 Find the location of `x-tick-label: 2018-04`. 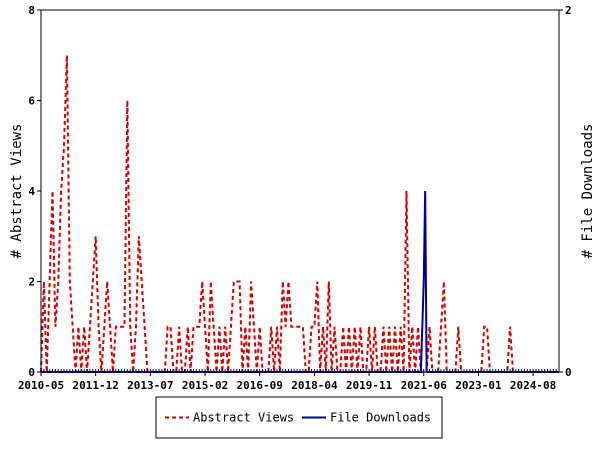

x-tick-label: 2018-04 is located at coordinates (314, 385).